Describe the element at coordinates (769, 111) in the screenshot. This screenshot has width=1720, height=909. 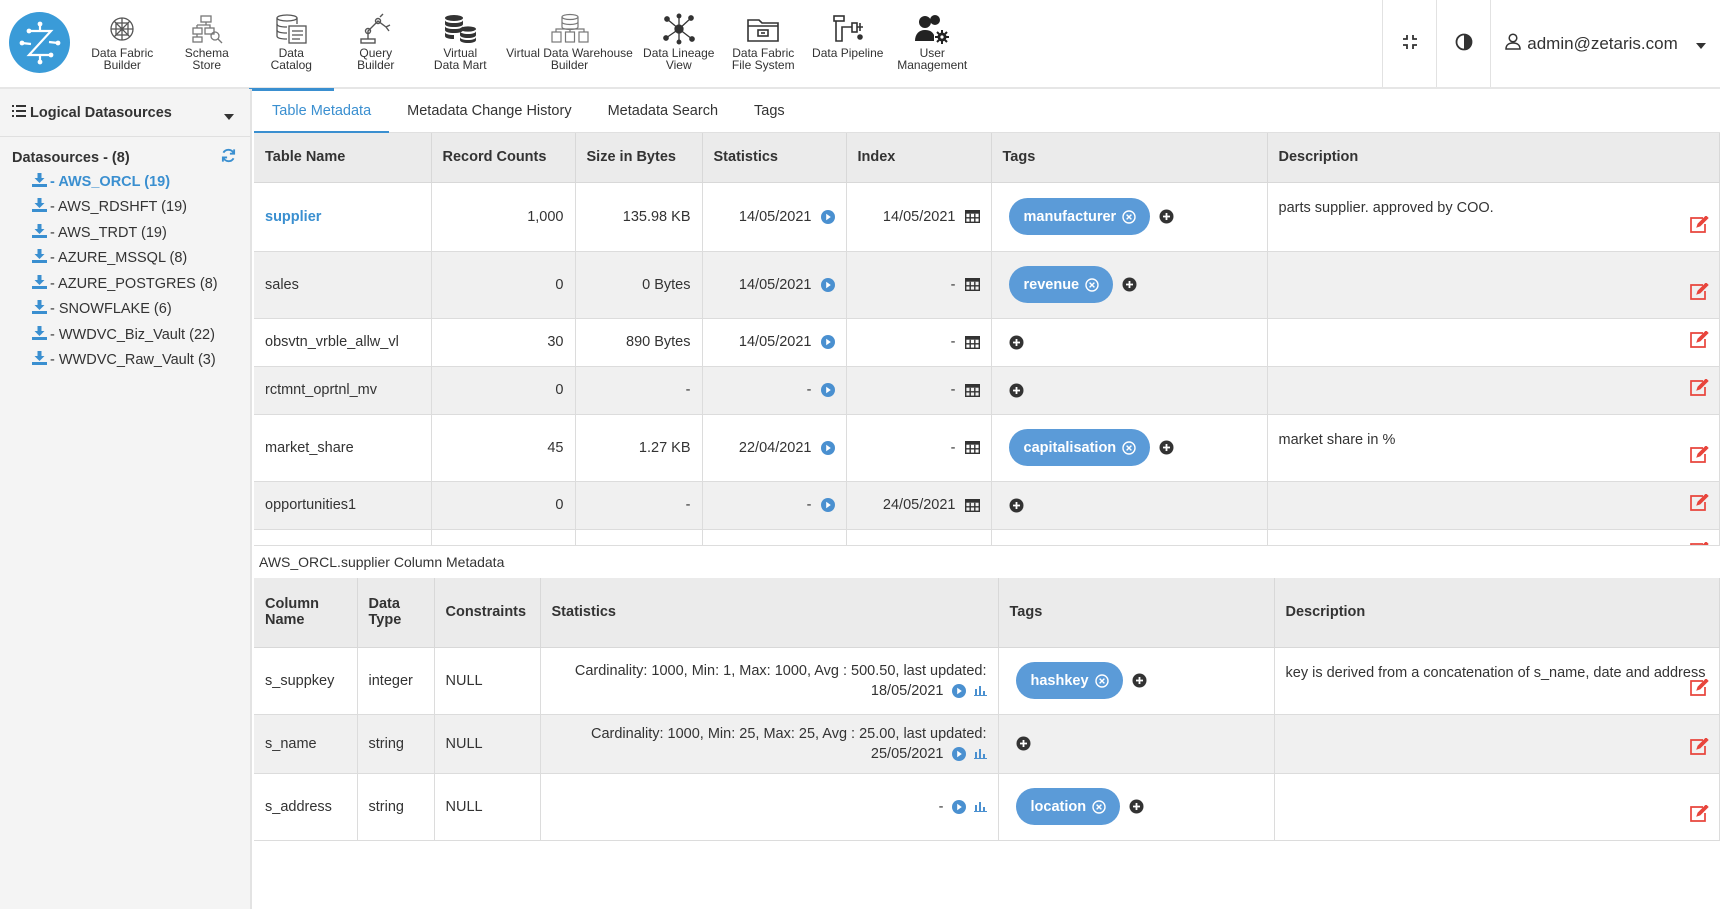
I see `tab-tags: Tags` at that location.